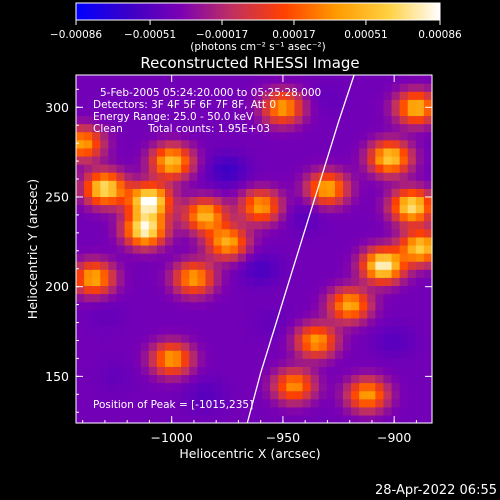 This screenshot has height=500, width=500. Describe the element at coordinates (57, 376) in the screenshot. I see `y-tick-label: 150` at that location.